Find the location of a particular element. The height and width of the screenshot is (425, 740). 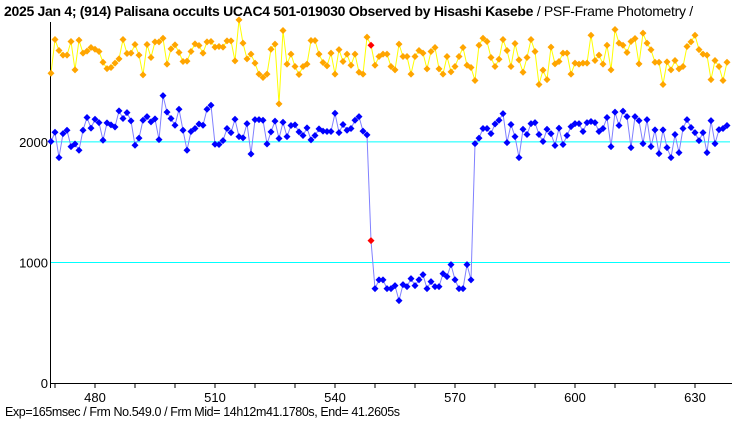

y-tick-label: 2000 is located at coordinates (33, 142).